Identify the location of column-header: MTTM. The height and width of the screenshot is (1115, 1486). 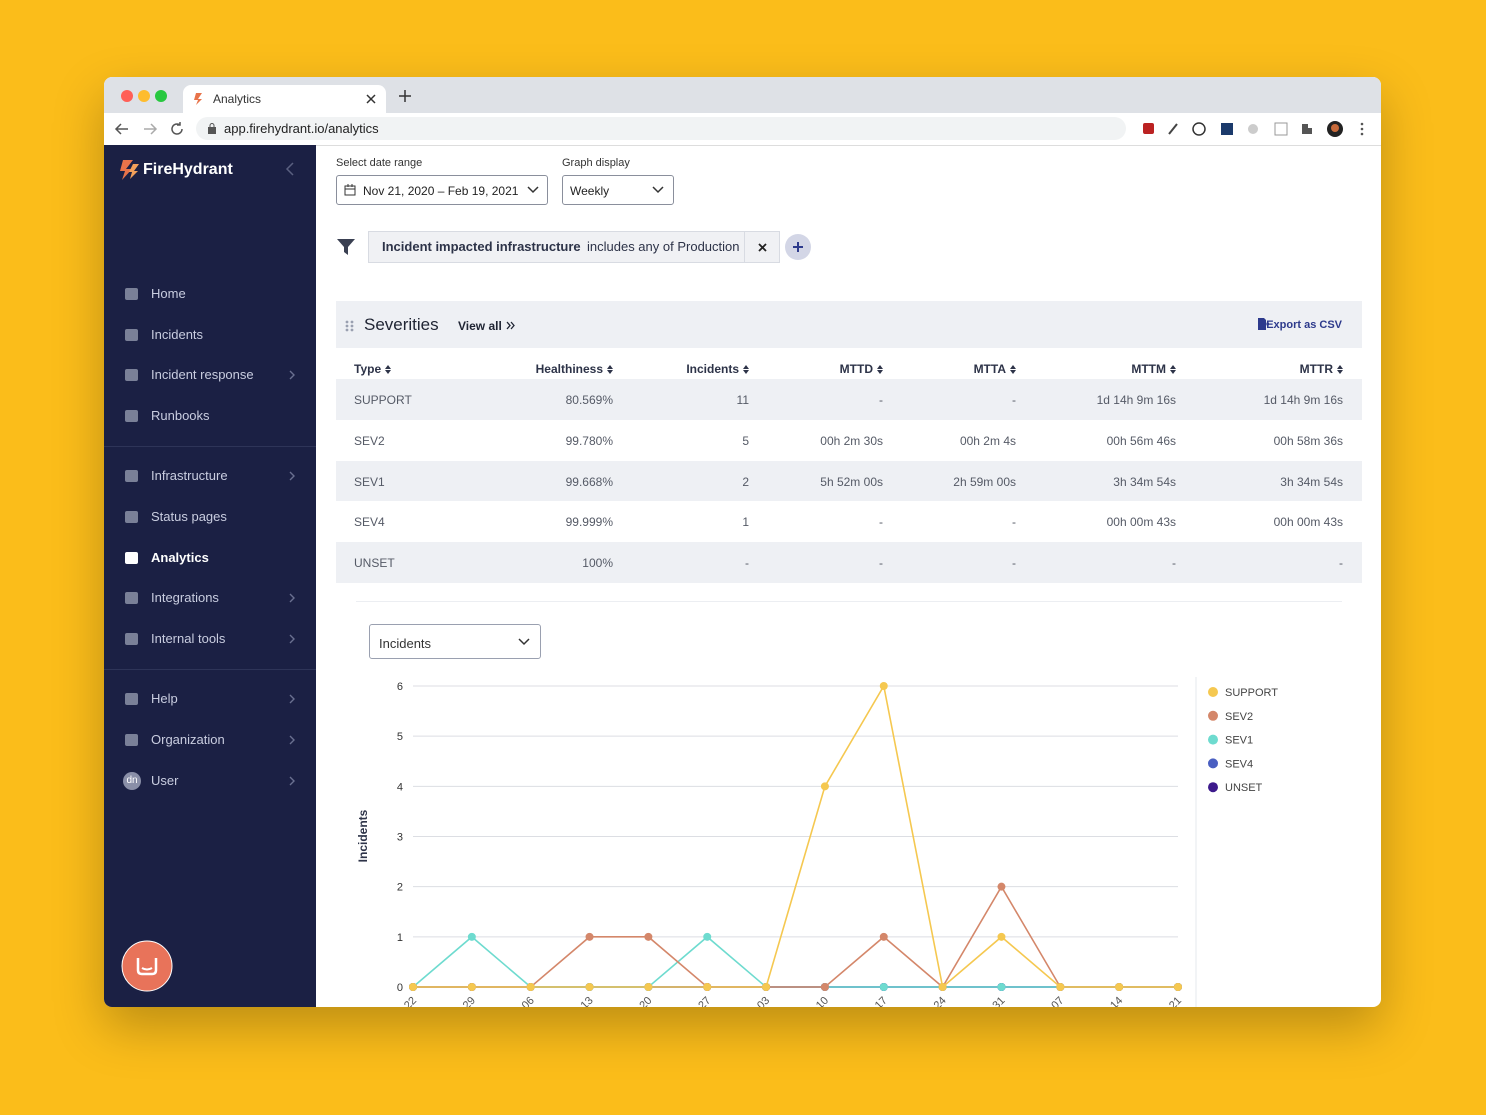
(1153, 369).